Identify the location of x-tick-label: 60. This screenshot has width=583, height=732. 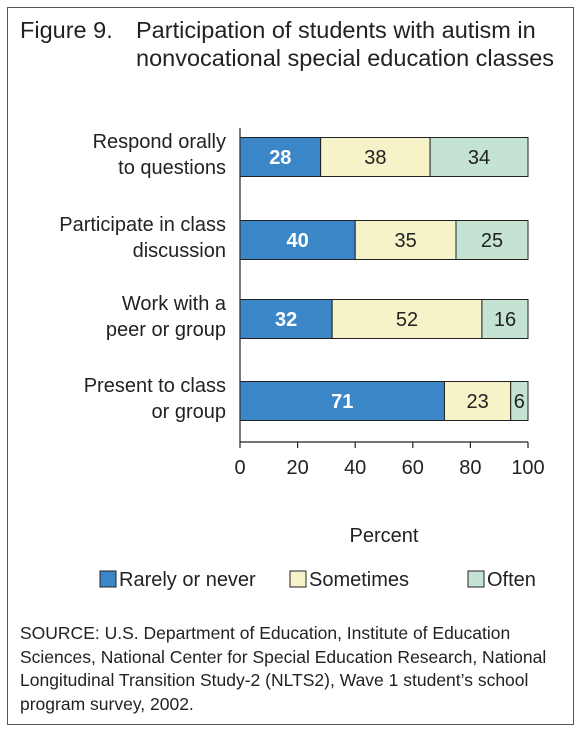
(413, 468).